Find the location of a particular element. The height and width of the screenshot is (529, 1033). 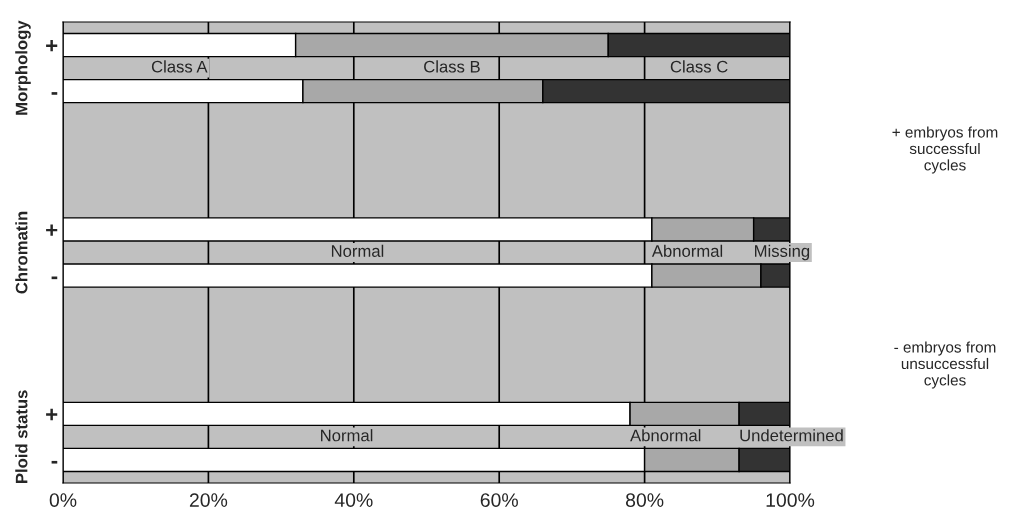

text: Ploid status is located at coordinates (21, 437).